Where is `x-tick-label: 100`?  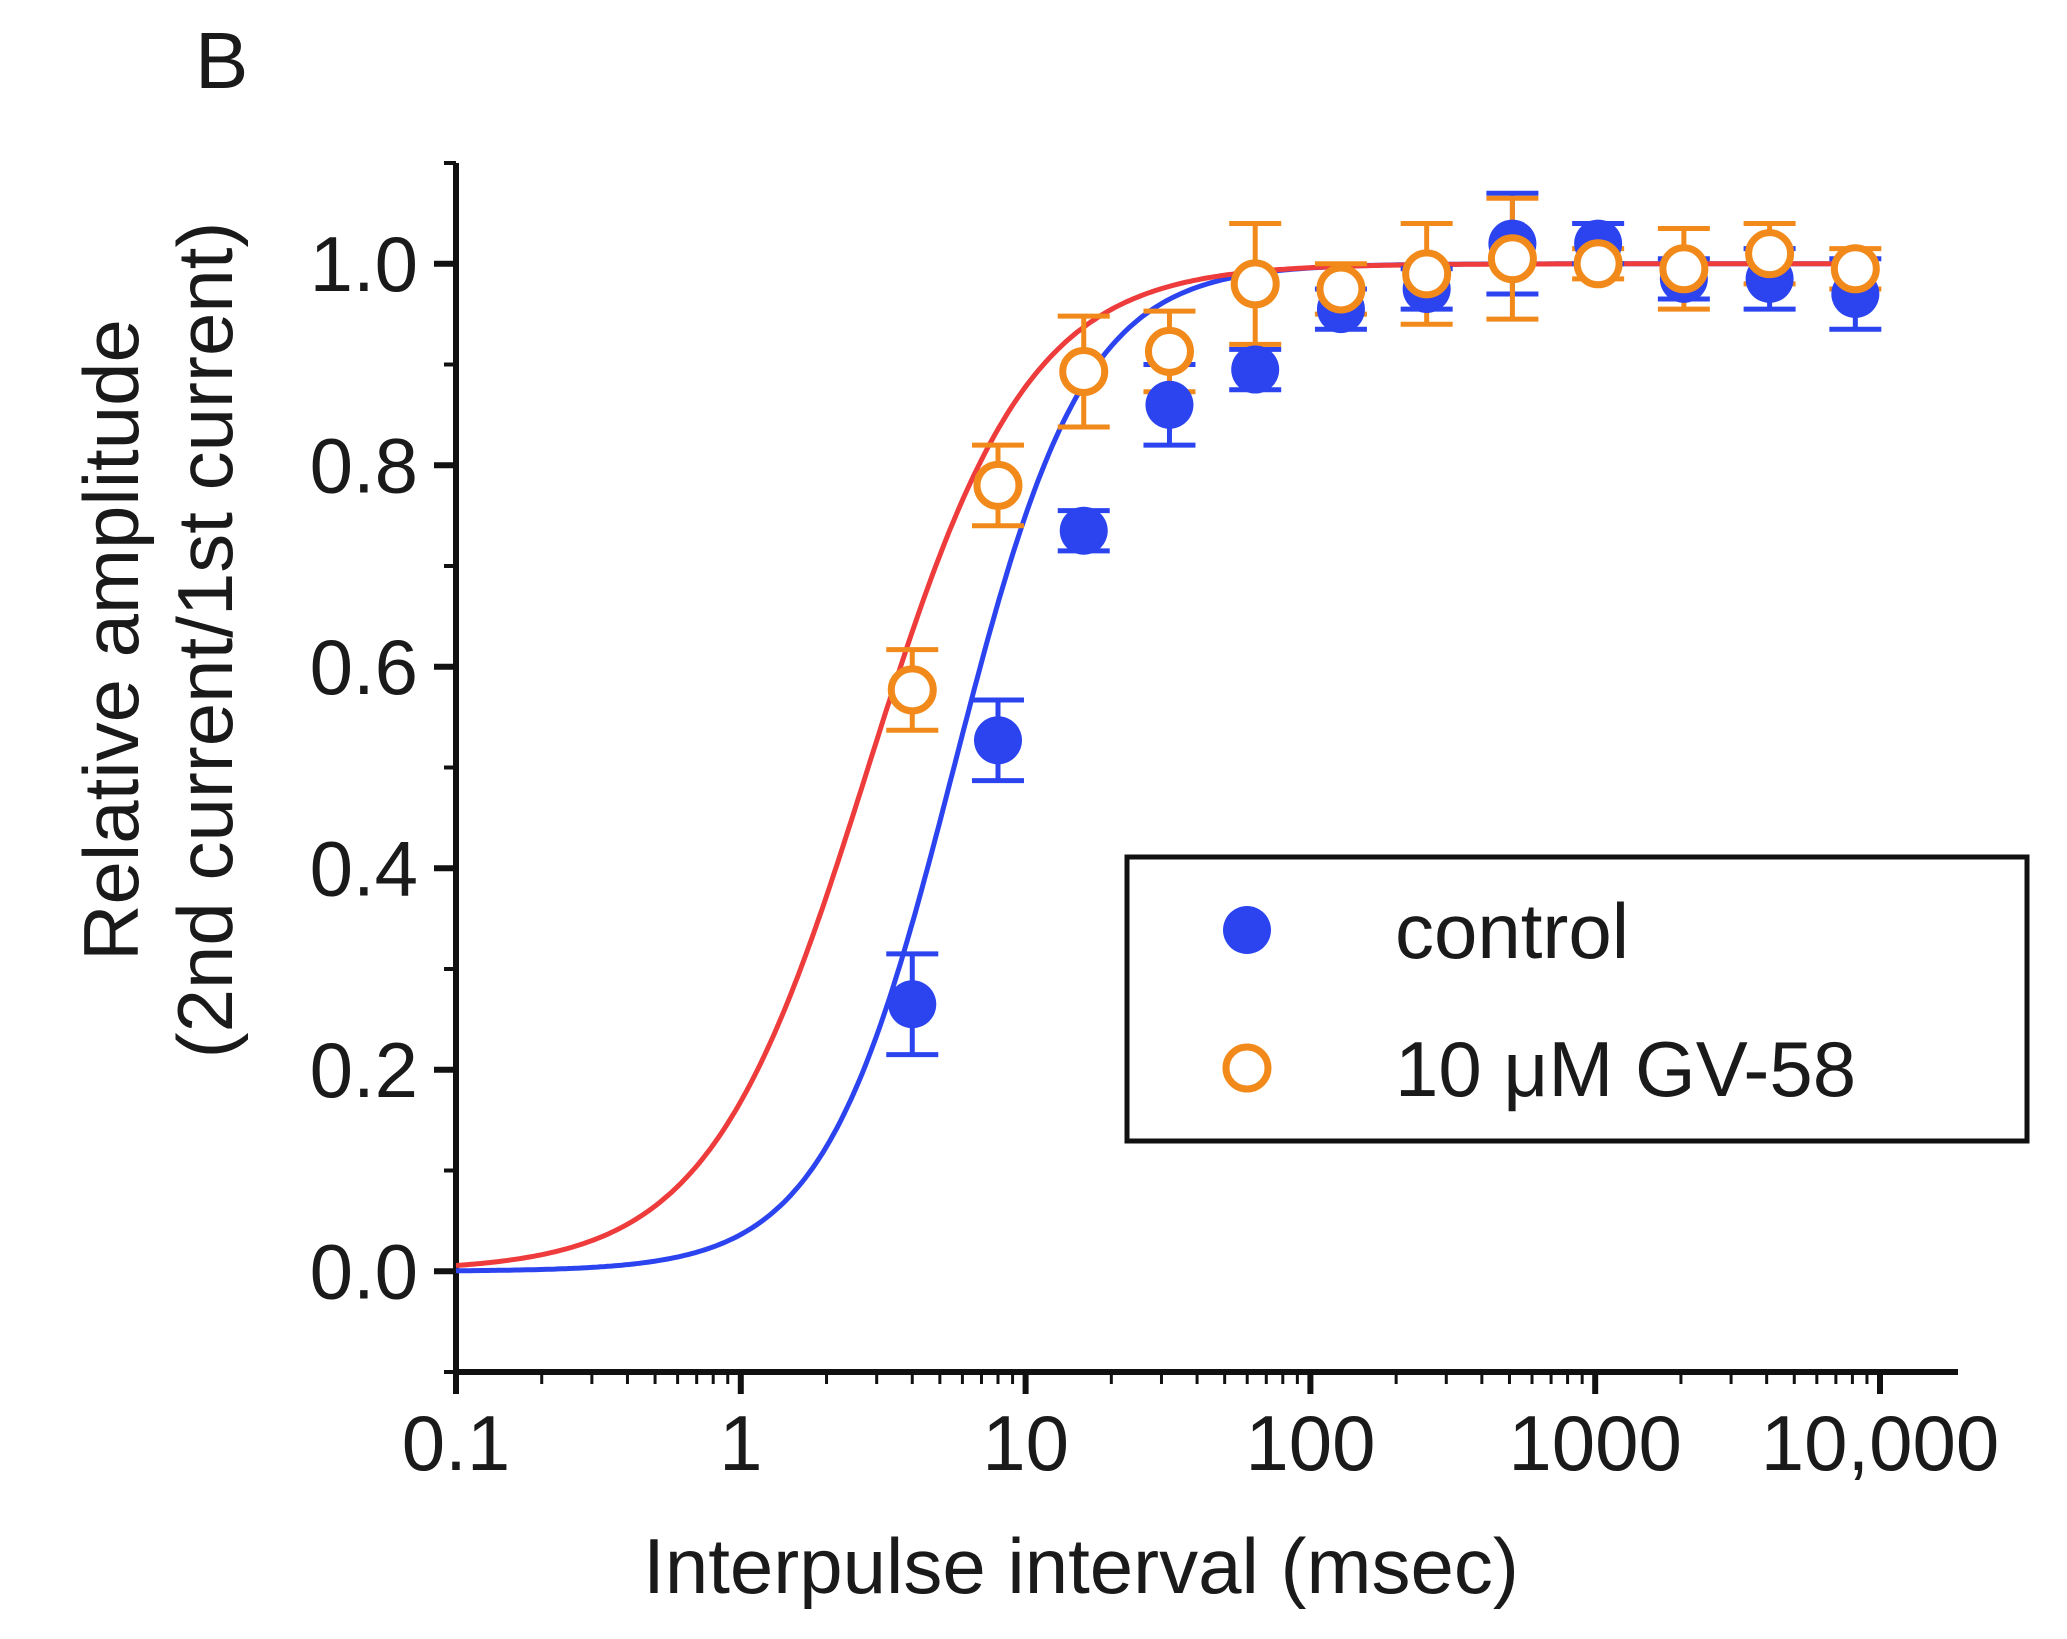
x-tick-label: 100 is located at coordinates (1310, 1443).